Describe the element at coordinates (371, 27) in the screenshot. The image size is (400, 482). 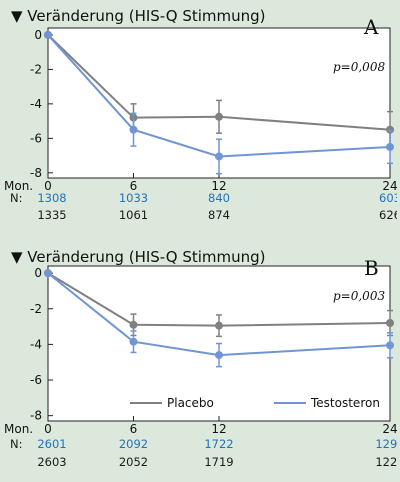
I see `chart-a-panel-letter: A` at that location.